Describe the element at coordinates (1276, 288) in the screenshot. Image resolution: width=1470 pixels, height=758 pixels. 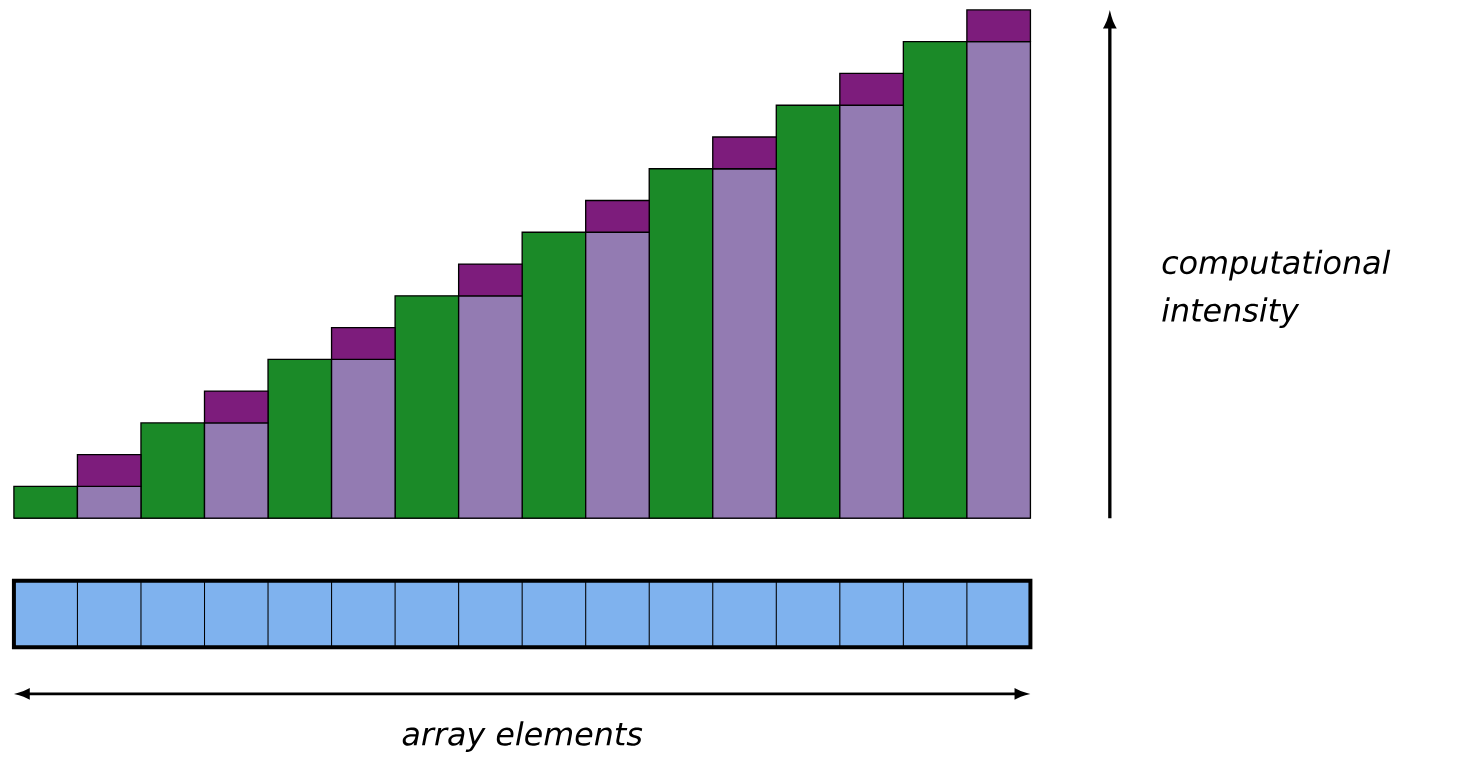
I see `y-axis-title: computational intensity` at that location.